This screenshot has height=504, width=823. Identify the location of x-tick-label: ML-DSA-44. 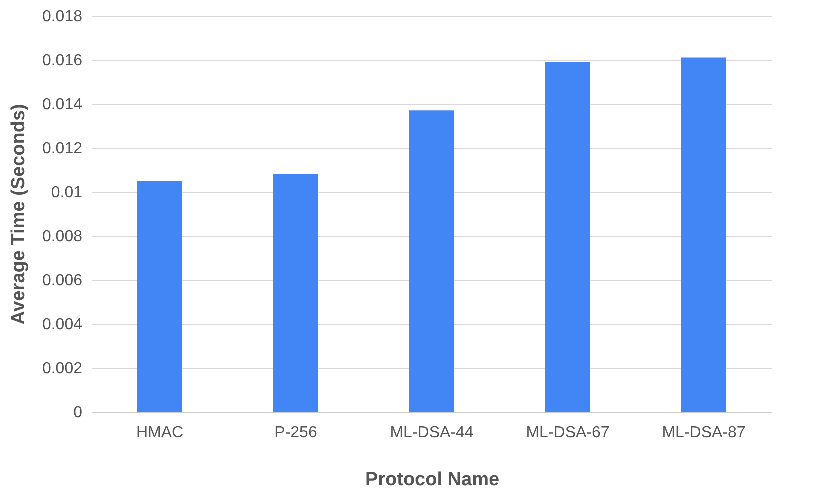
(432, 433).